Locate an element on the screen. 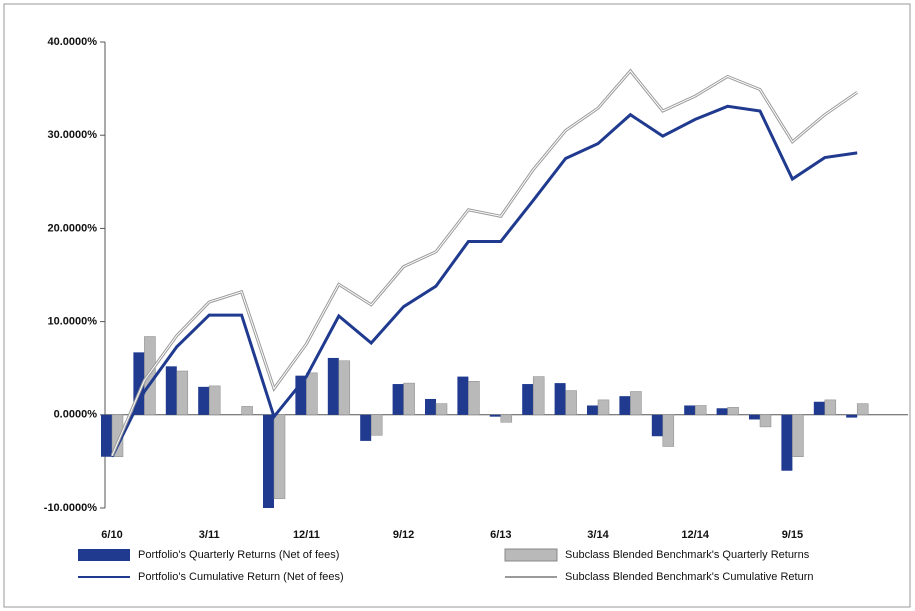 The height and width of the screenshot is (611, 915). y-tick-label: 10.0000% is located at coordinates (72, 322).